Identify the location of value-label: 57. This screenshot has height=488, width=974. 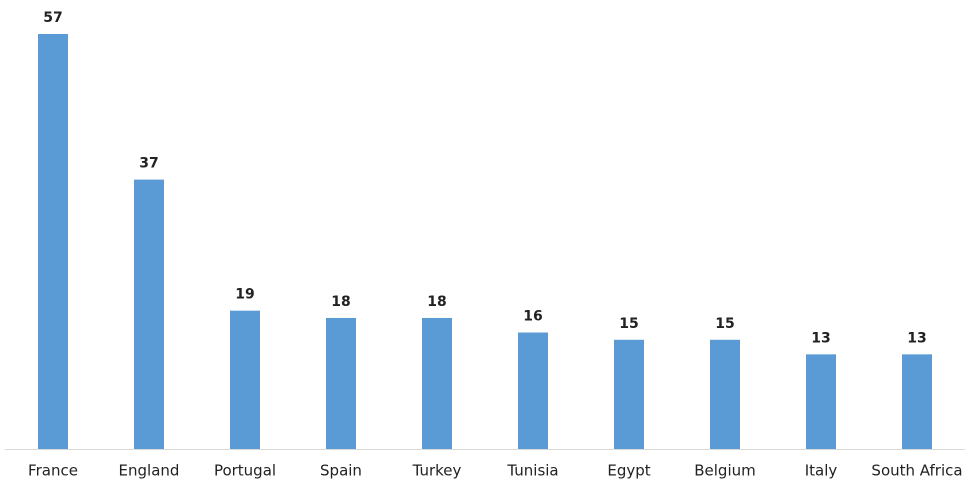
(52, 18).